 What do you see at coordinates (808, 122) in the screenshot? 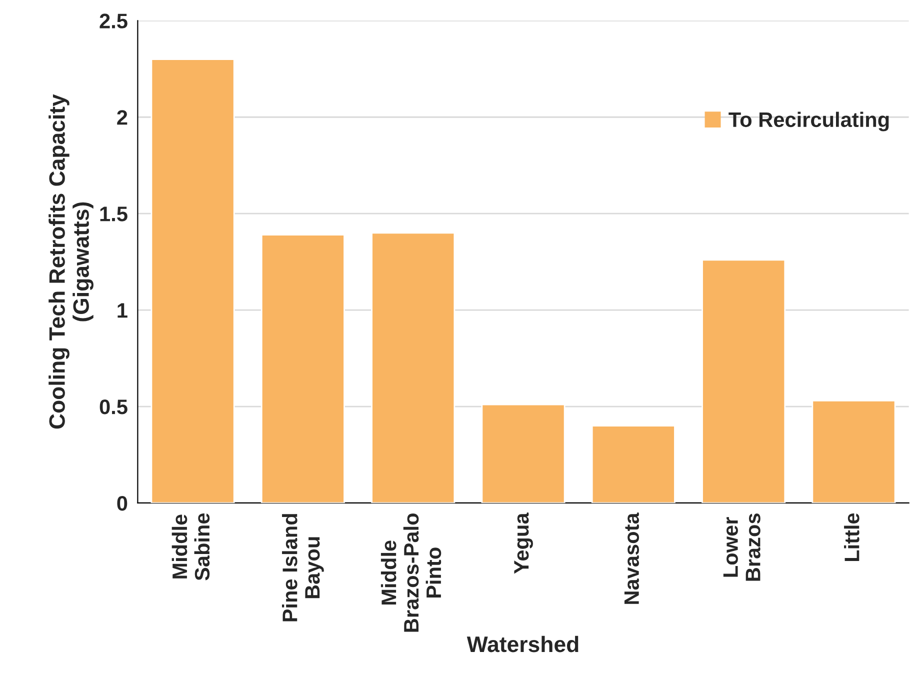
I see `legend-label: To Recirculating` at bounding box center [808, 122].